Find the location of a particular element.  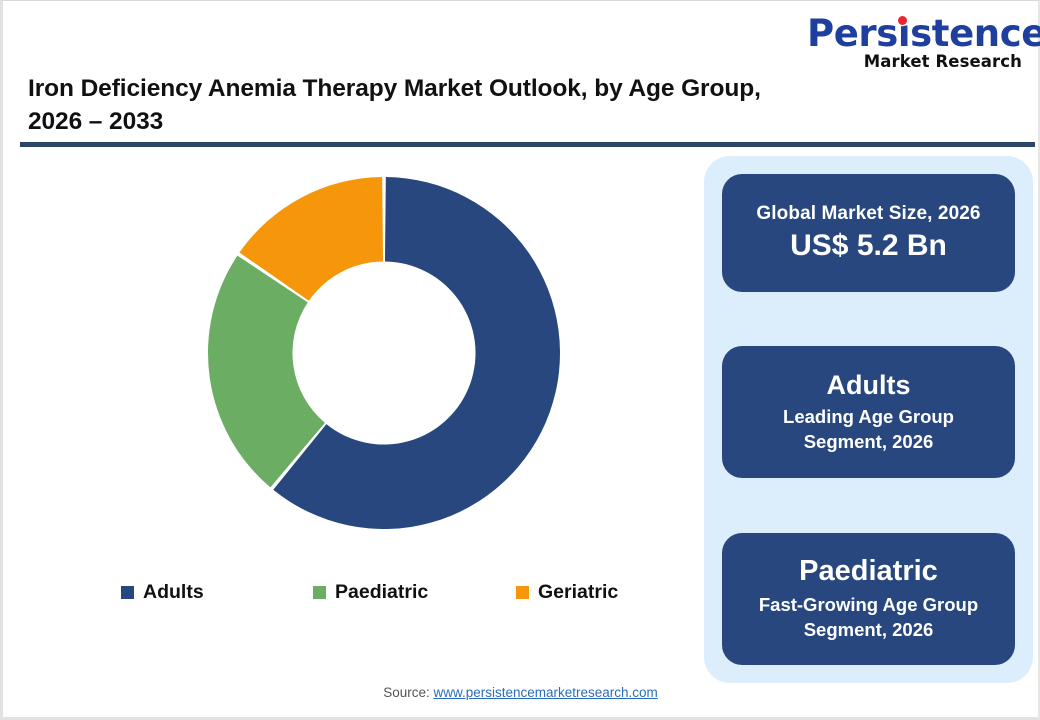

header-divider is located at coordinates (527, 144).